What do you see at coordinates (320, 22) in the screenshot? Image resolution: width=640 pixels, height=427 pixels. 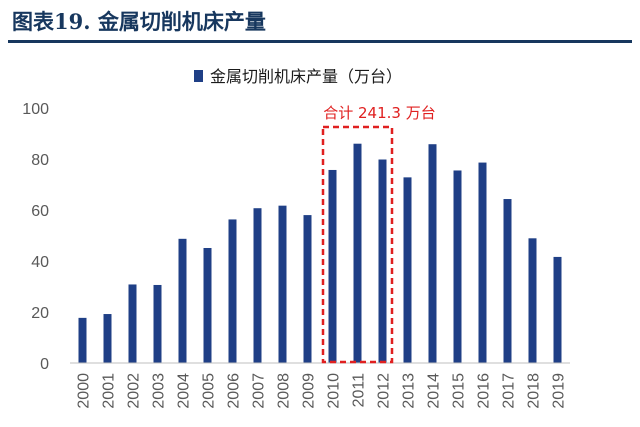 I see `figure-header: 图表19. 金属切削机床产量` at bounding box center [320, 22].